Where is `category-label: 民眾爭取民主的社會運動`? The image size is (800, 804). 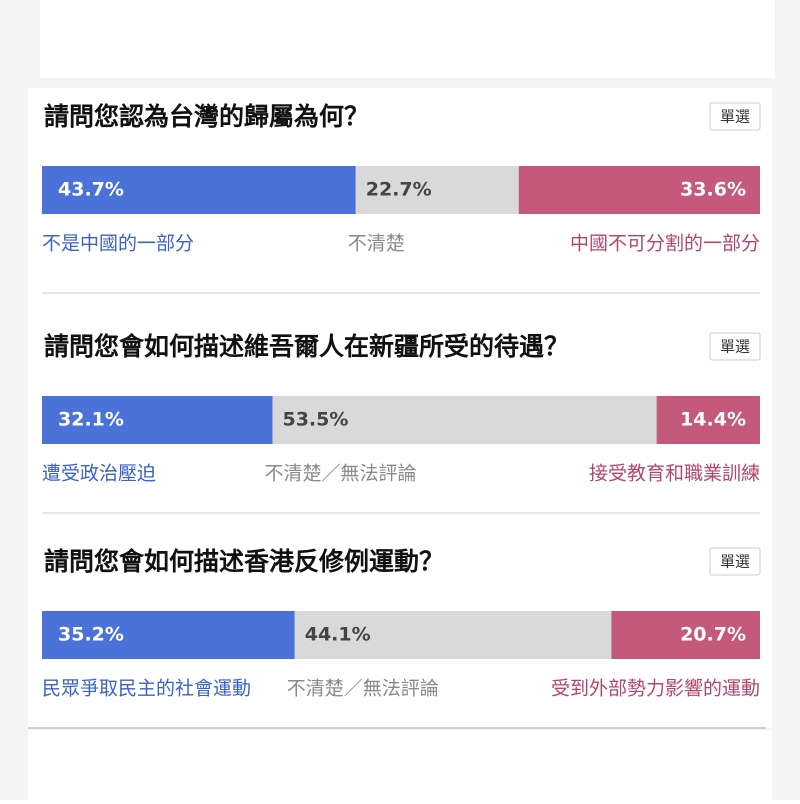
category-label: 民眾爭取民主的社會運動 is located at coordinates (146, 689).